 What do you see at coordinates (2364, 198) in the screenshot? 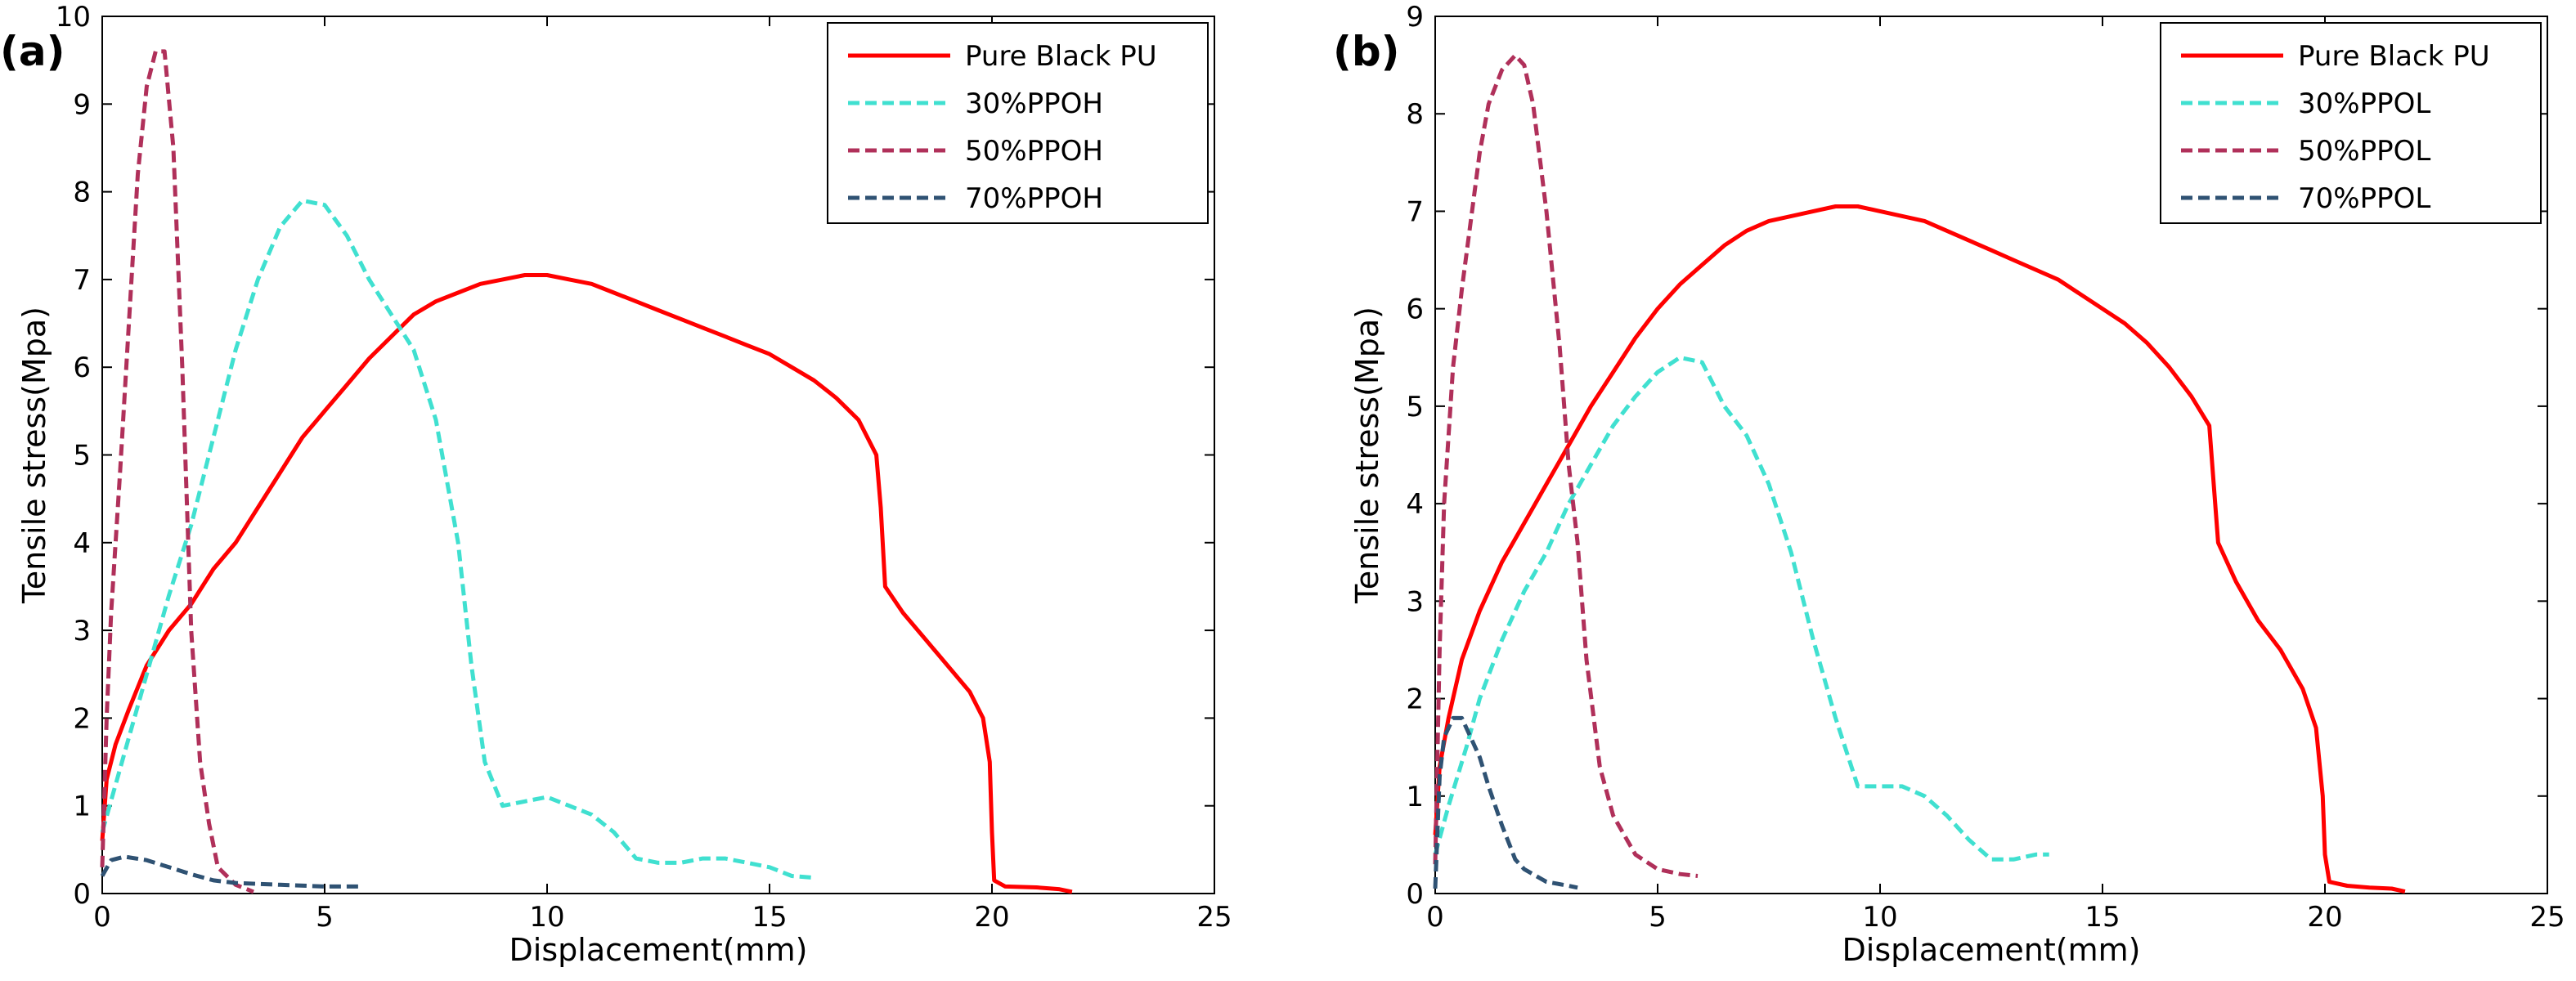
I see `legend-entry-label: 70%PPOL` at bounding box center [2364, 198].